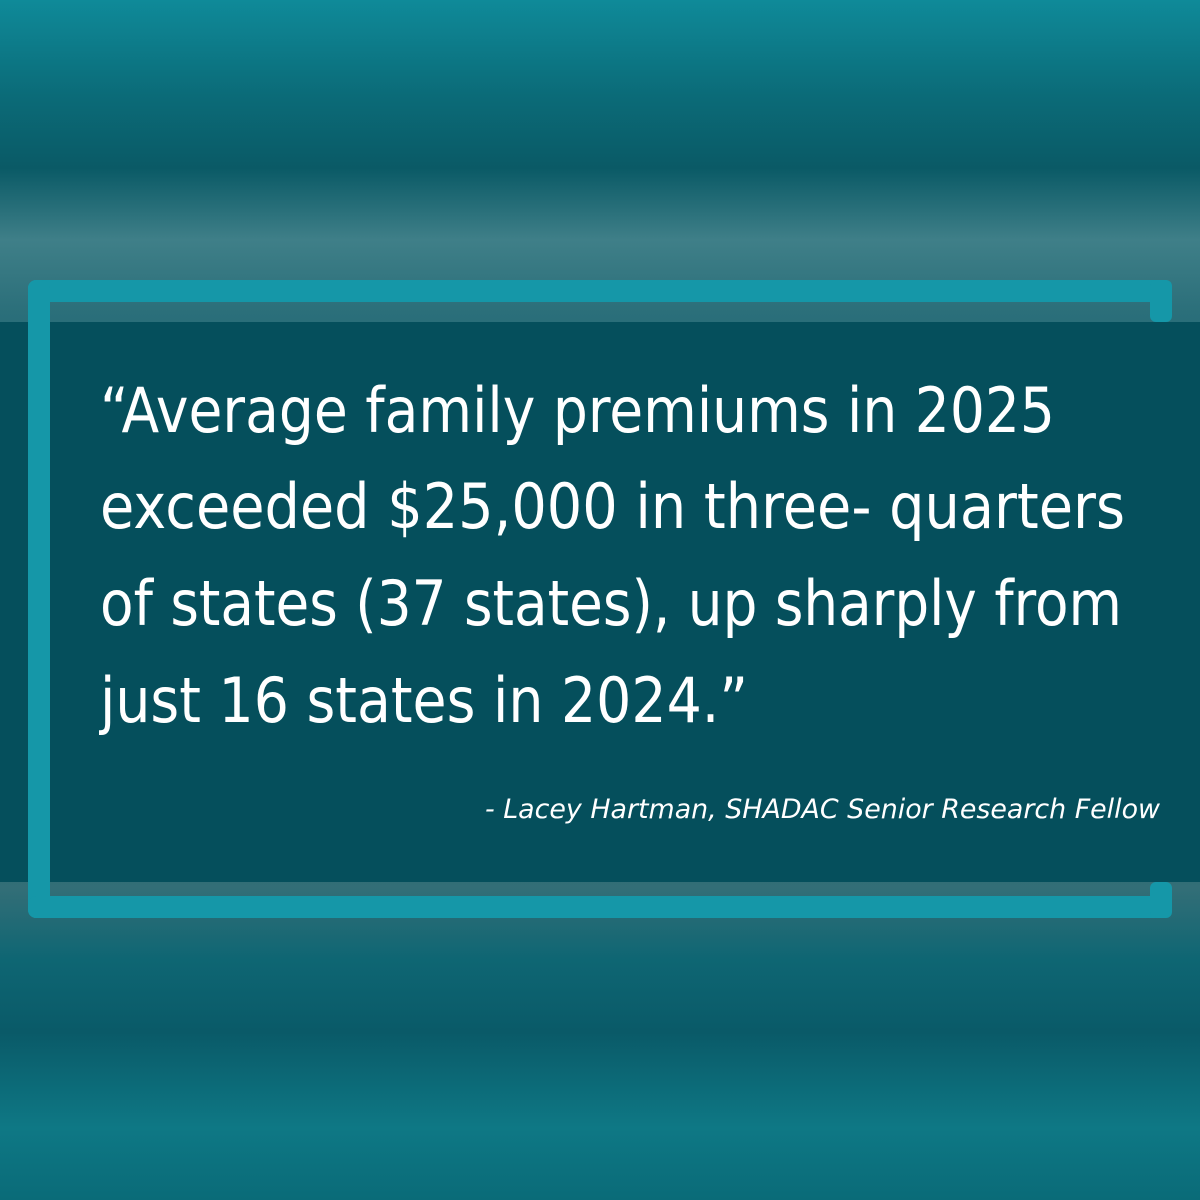 Image resolution: width=1200 pixels, height=1200 pixels. Describe the element at coordinates (612, 506) in the screenshot. I see `quote-line: exceeded $25,000 in three- quarters` at that location.